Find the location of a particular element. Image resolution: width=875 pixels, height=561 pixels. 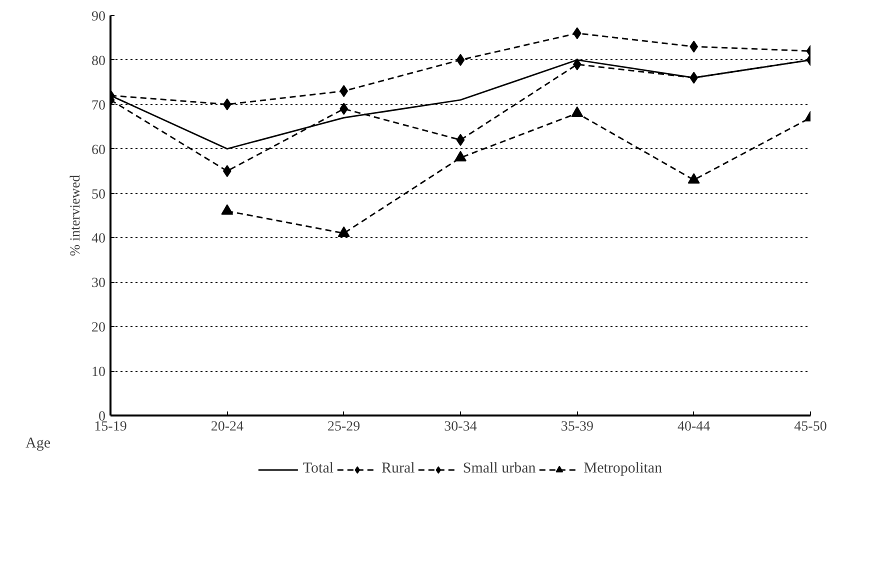

y-tick-label: 80 is located at coordinates (99, 61).